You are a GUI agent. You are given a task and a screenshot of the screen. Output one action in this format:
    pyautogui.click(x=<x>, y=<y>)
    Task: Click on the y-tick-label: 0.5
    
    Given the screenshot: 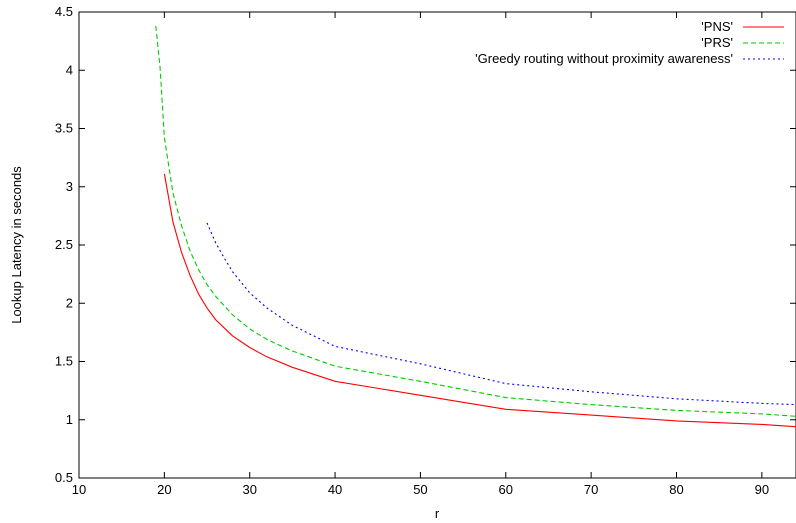 What is the action you would take?
    pyautogui.click(x=64, y=477)
    